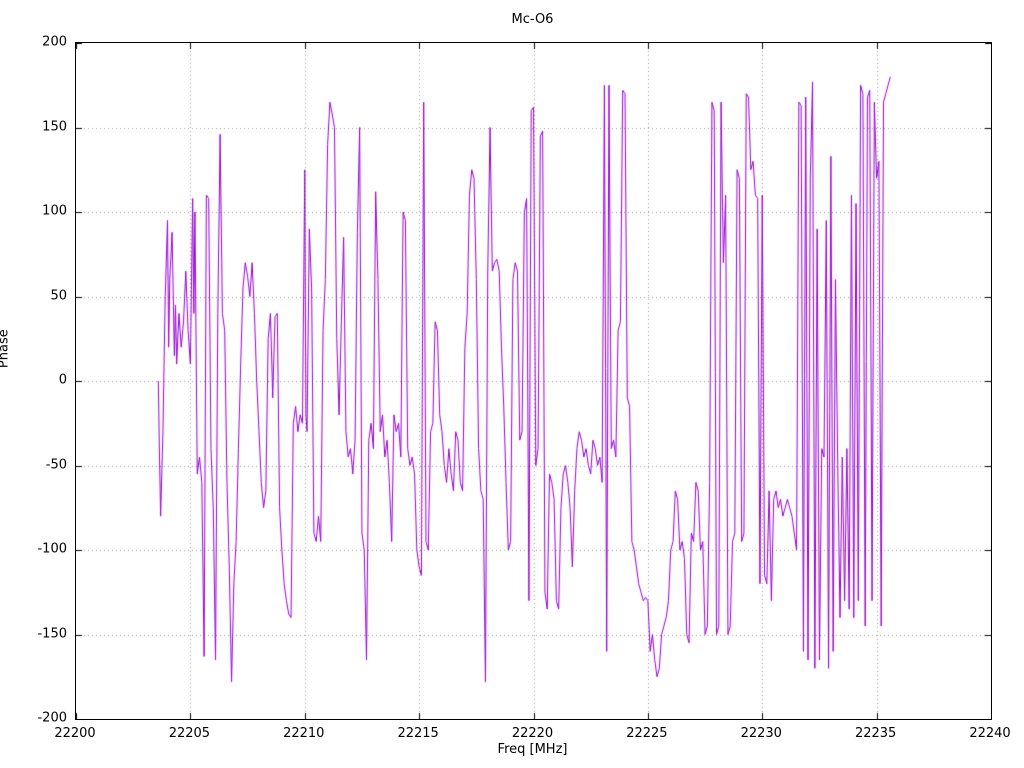  What do you see at coordinates (52, 633) in the screenshot?
I see `y-tick-label: -150` at bounding box center [52, 633].